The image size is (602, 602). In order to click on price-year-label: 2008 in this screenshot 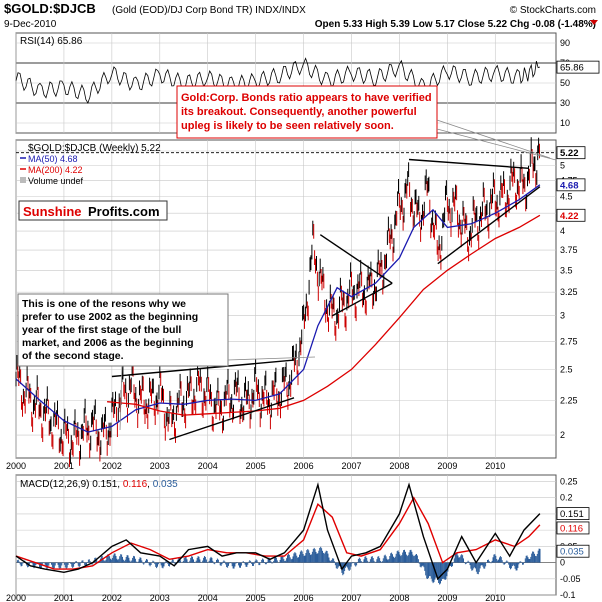, I will do `click(399, 466)`.